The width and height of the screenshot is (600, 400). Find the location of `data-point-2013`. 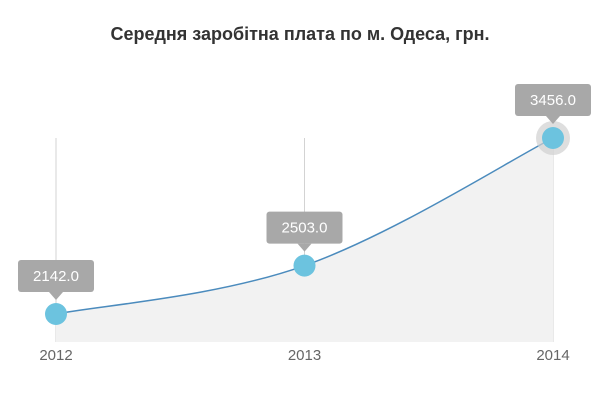

data-point-2013 is located at coordinates (304, 265).